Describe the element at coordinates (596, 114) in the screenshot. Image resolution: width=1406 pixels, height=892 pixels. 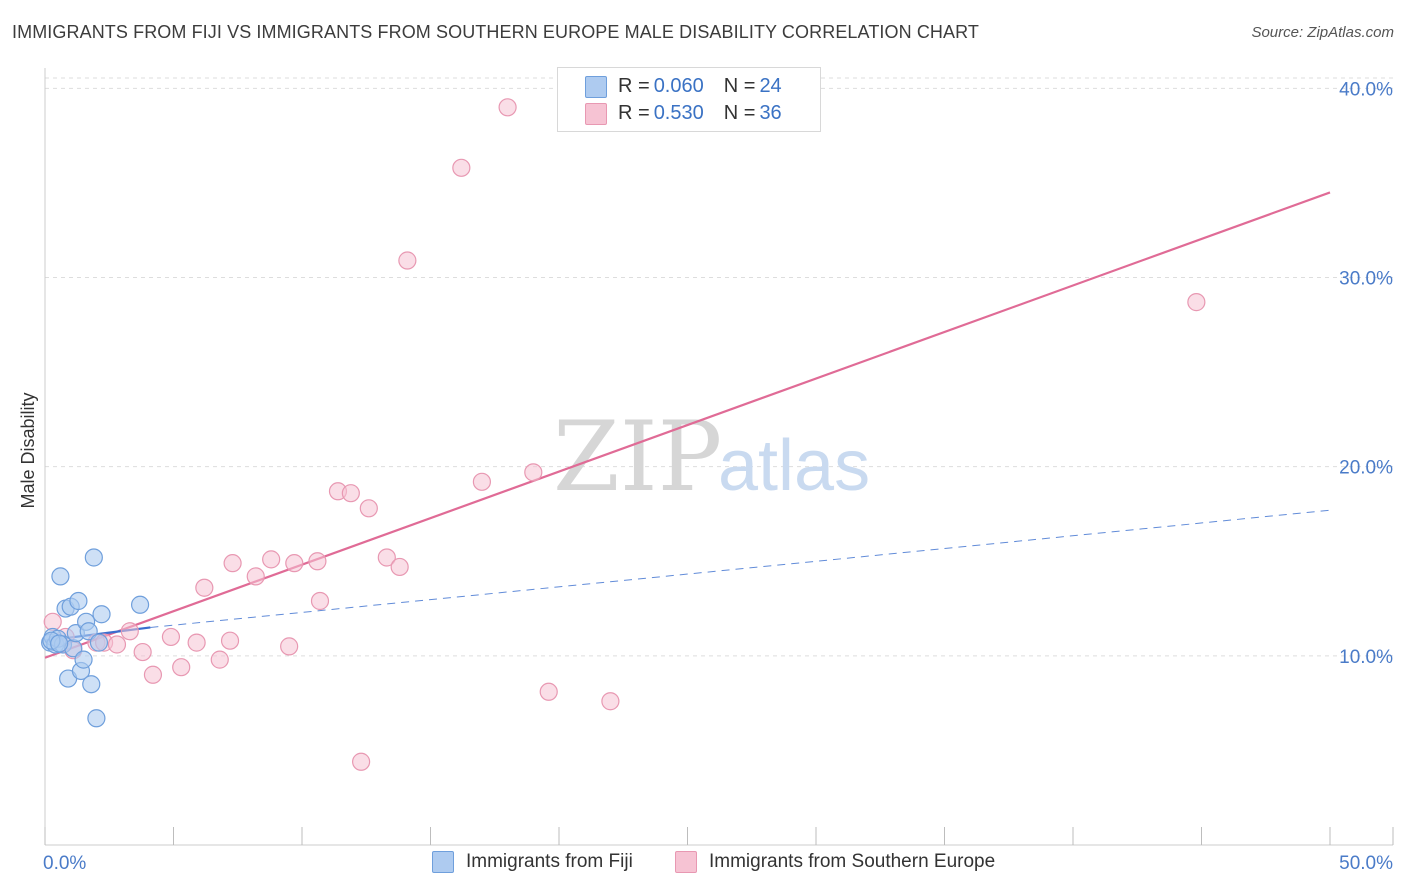
I see `legend-swatch-southern-europe` at that location.